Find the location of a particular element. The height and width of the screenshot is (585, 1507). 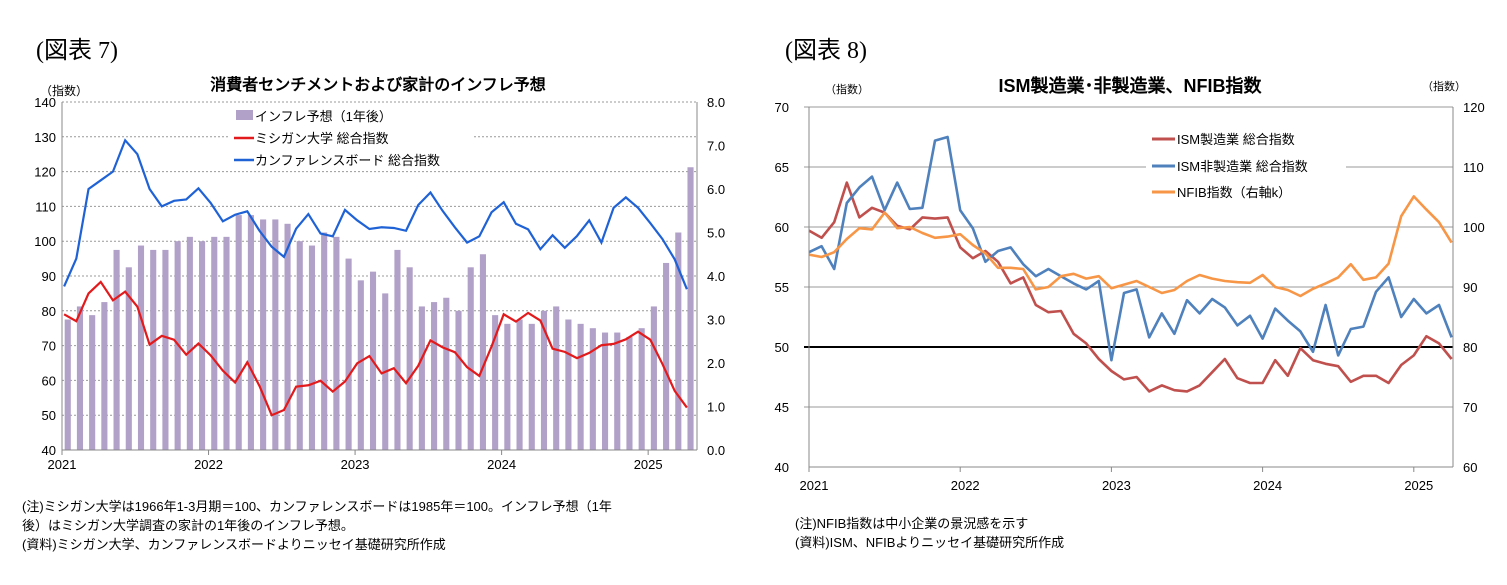

y-tick-label: 90 is located at coordinates (49, 276).